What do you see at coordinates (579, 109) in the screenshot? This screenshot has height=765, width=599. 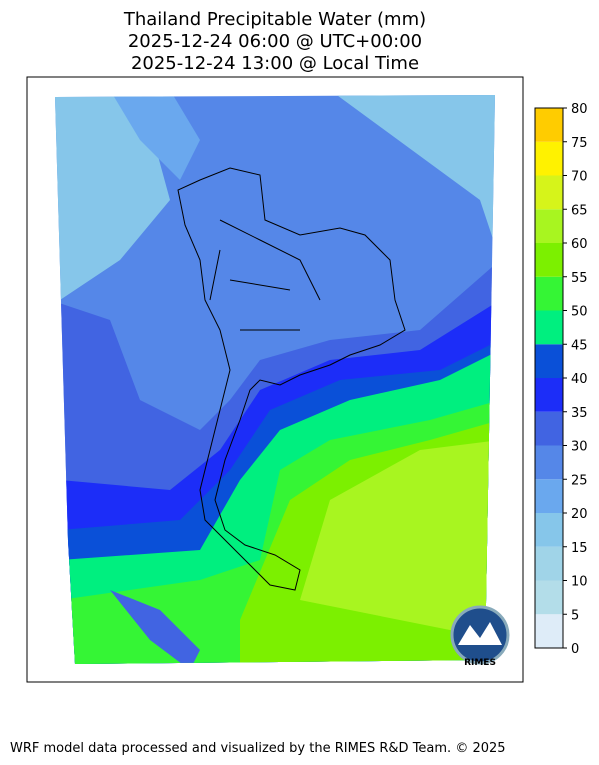 I see `colorbar-tick-label: 80` at bounding box center [579, 109].